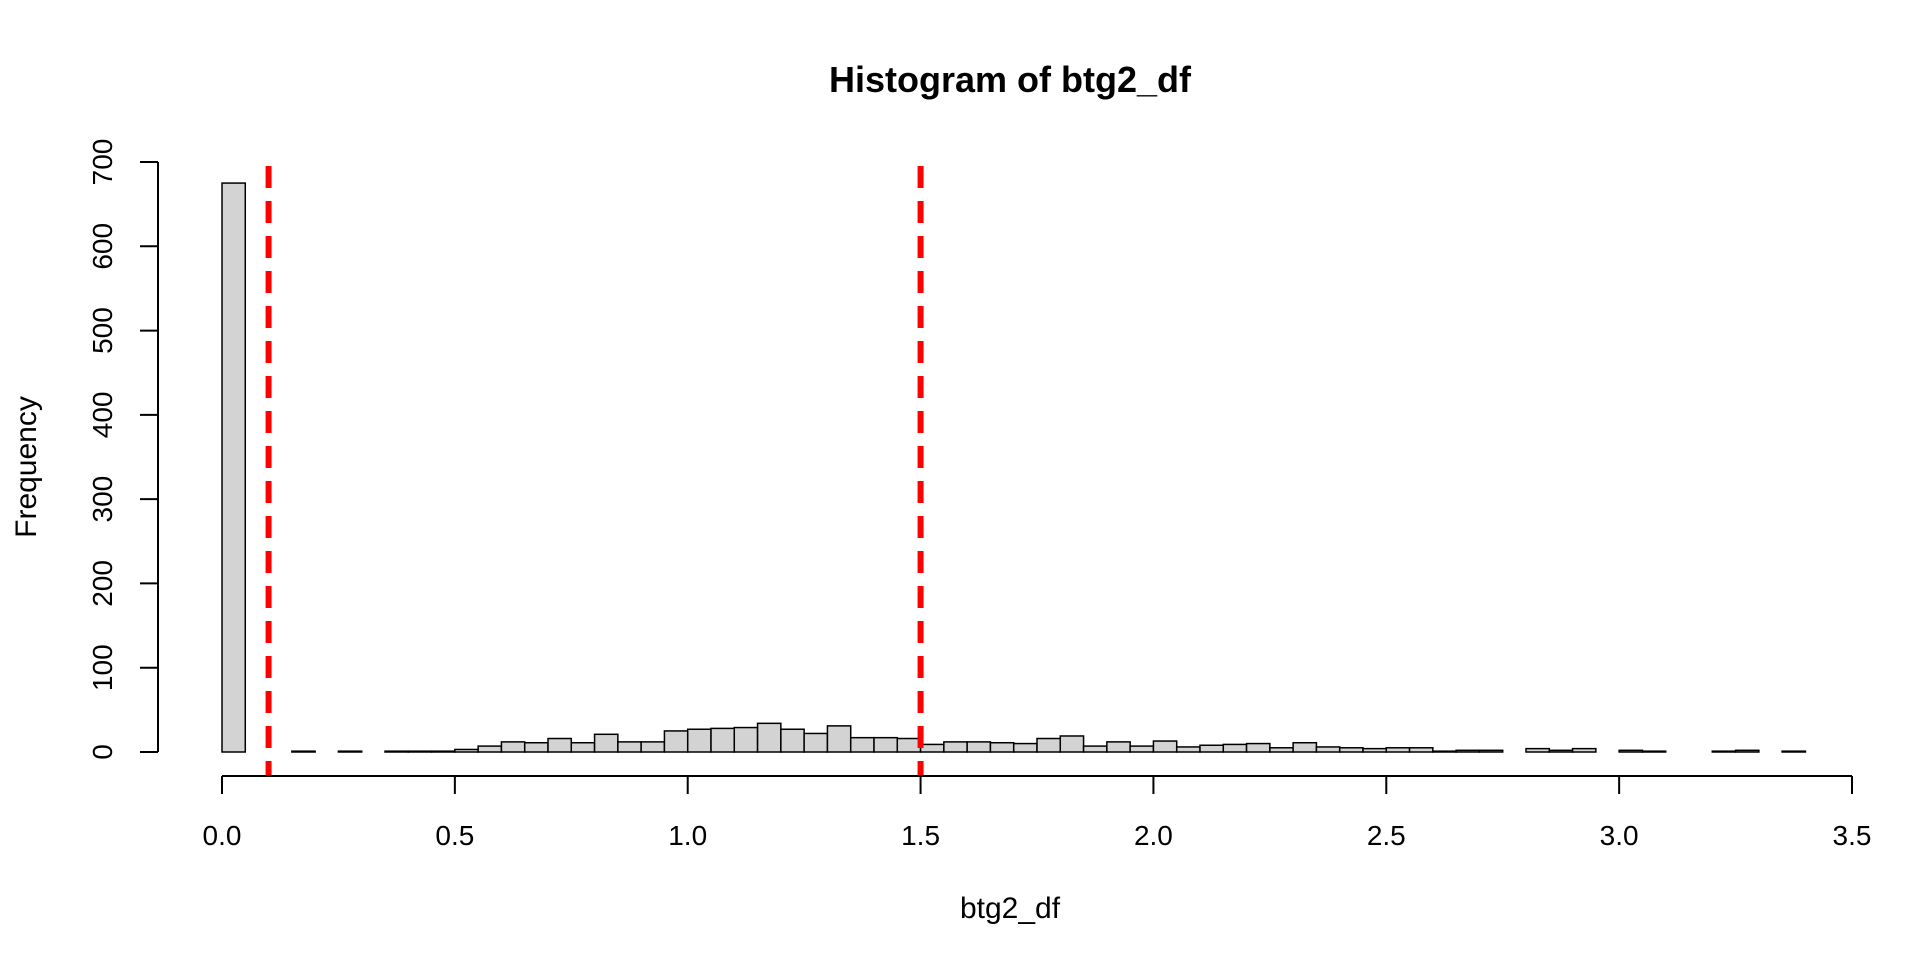 This screenshot has height=965, width=1920. I want to click on x-tick-label: 1.0, so click(687, 835).